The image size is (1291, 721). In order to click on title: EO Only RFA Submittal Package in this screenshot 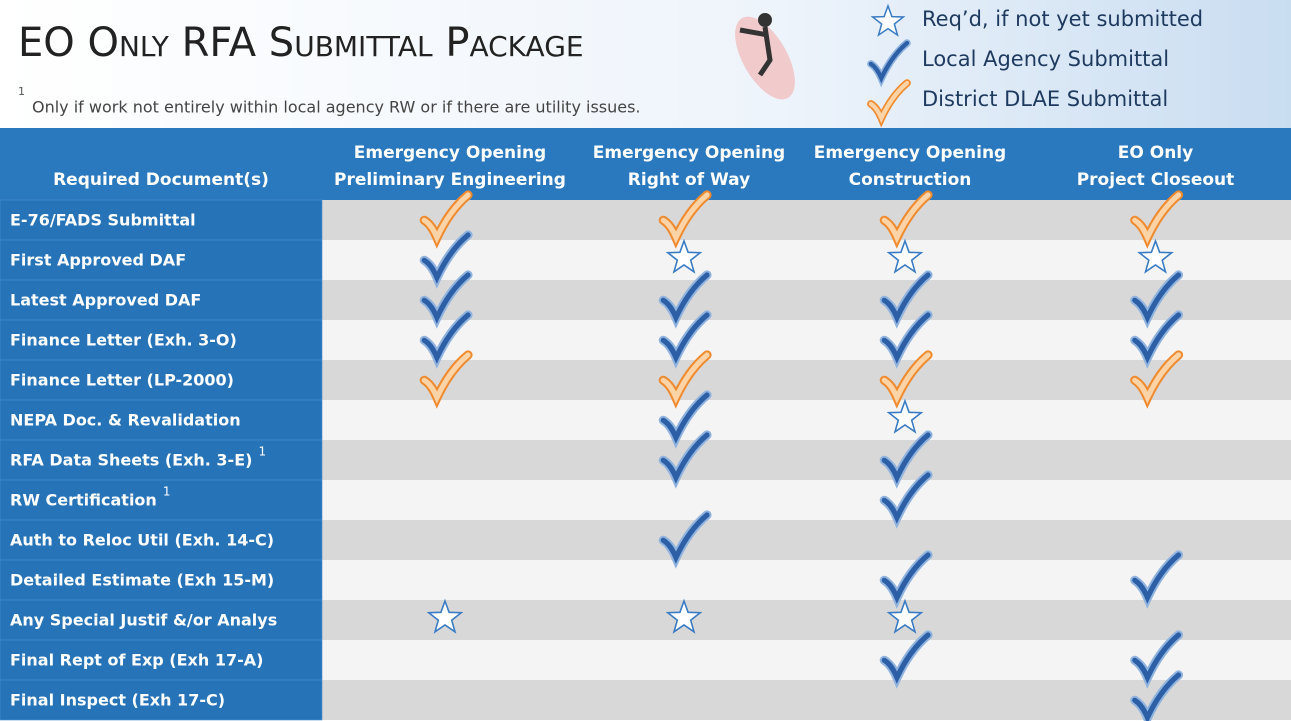, I will do `click(301, 43)`.